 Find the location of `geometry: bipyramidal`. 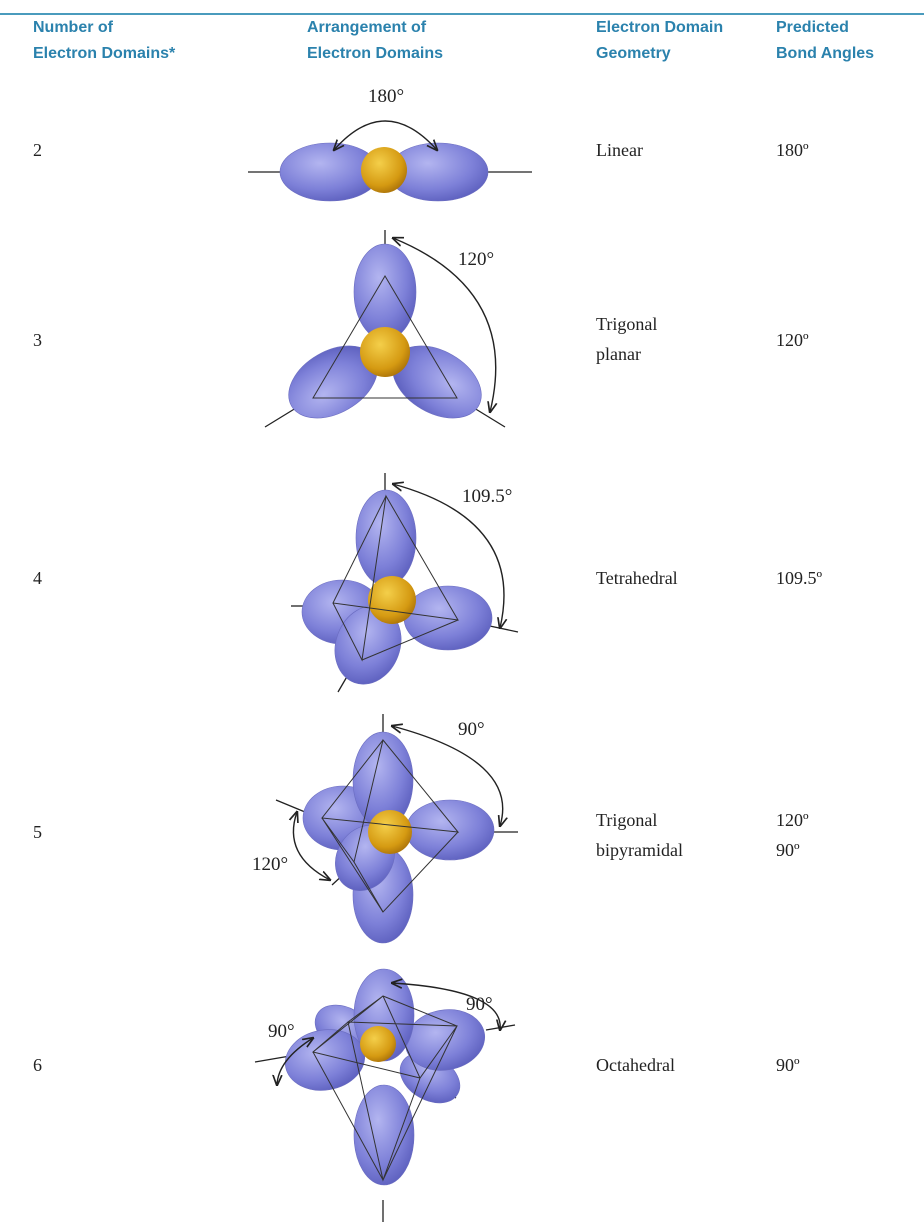

geometry: bipyramidal is located at coordinates (639, 850).